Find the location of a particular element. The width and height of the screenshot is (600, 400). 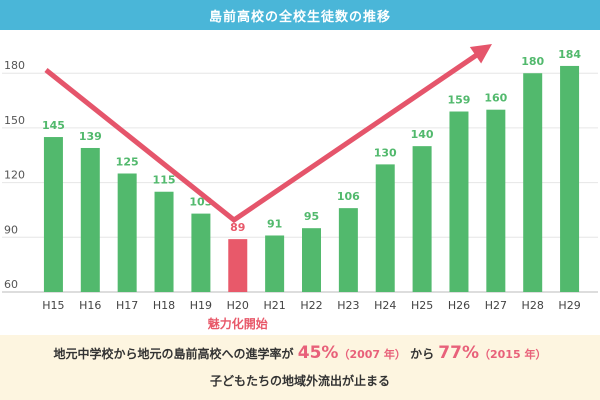

footer-mid: から is located at coordinates (422, 354).